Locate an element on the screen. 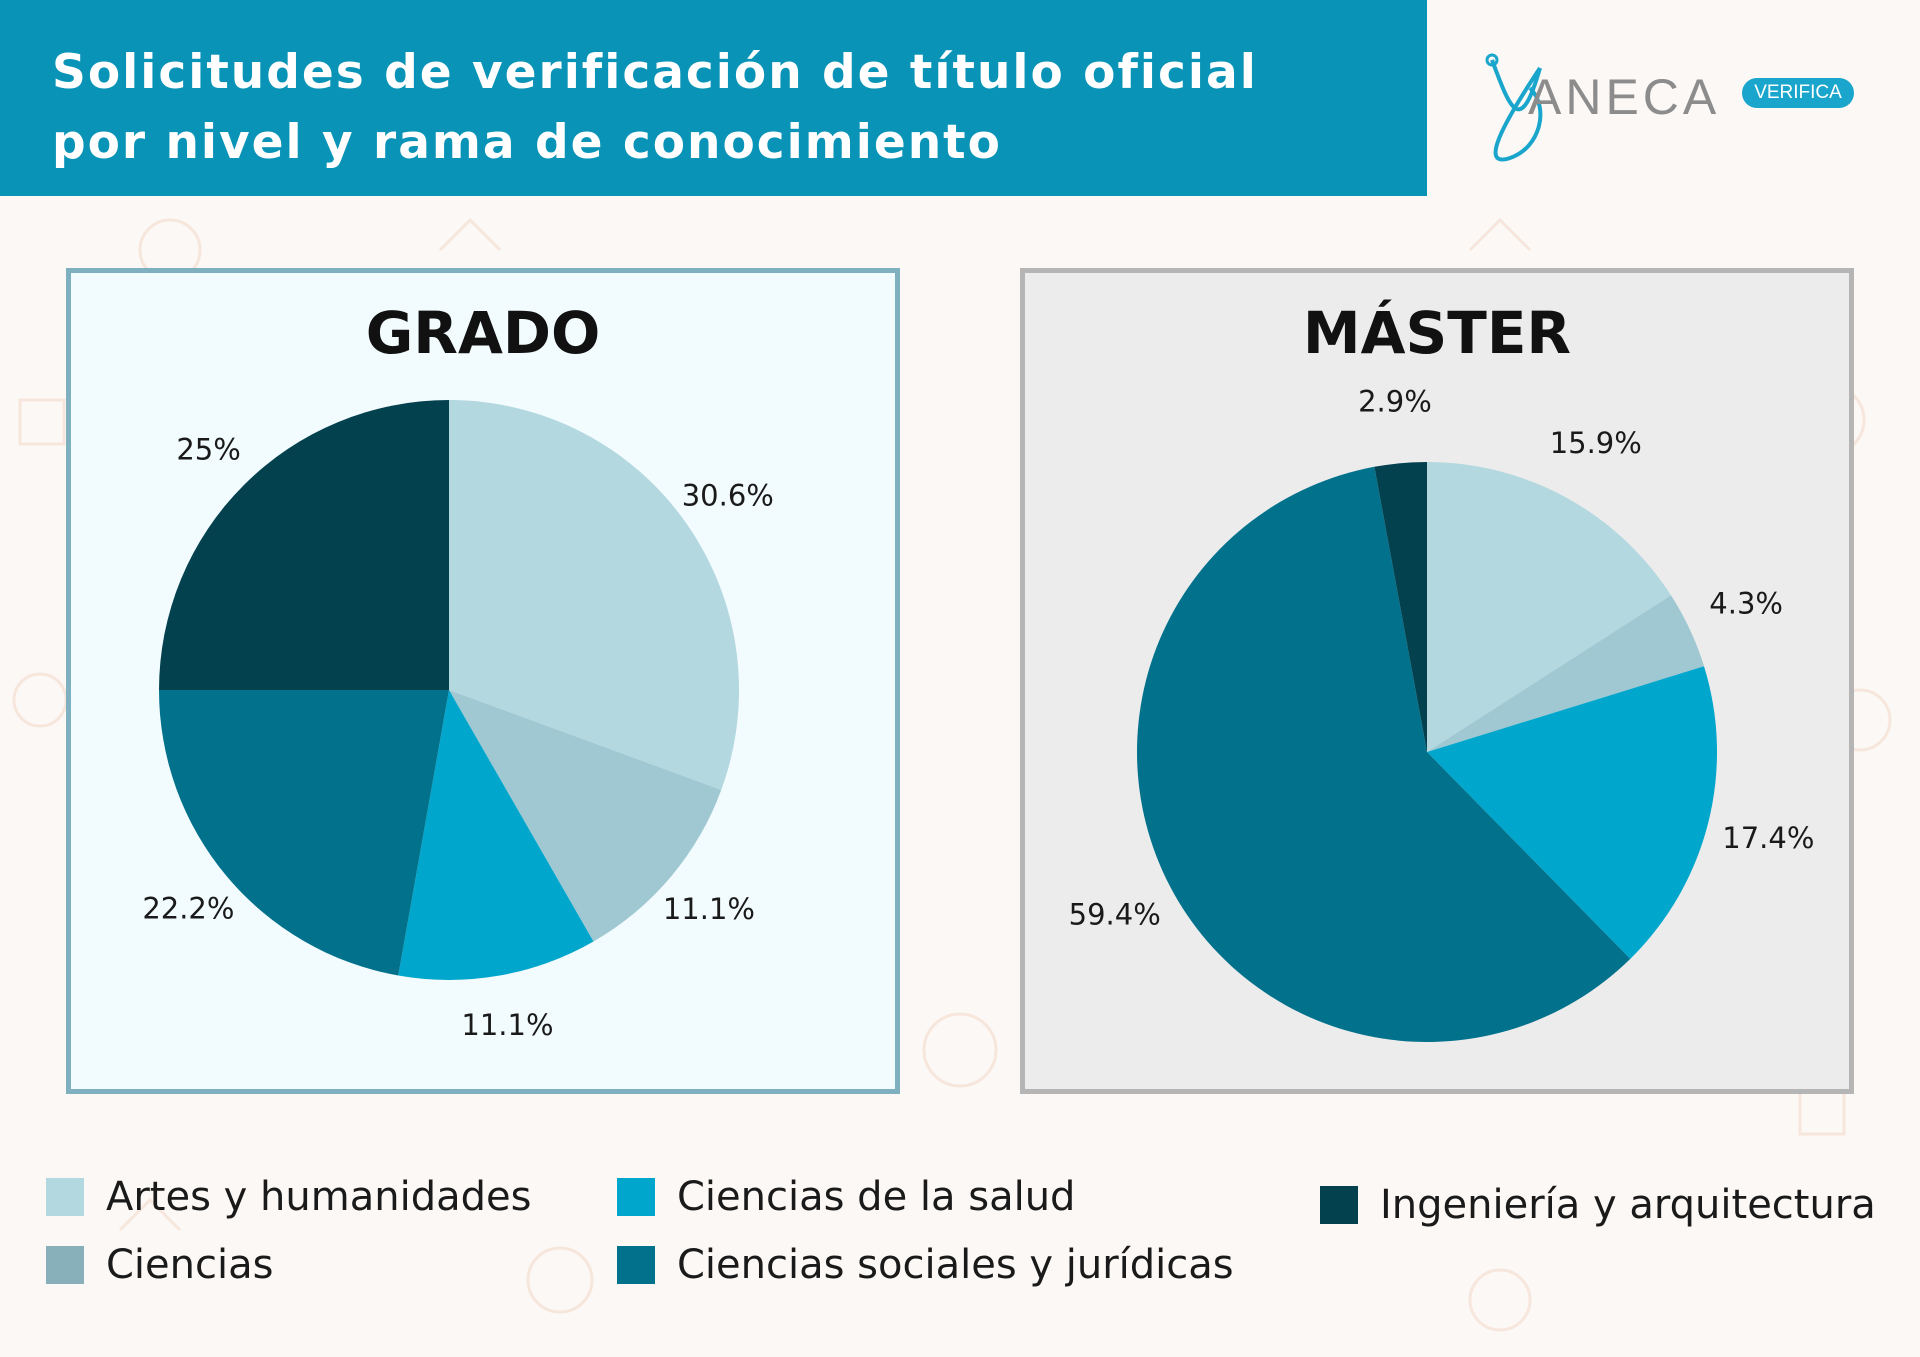 Image resolution: width=1920 pixels, height=1357 pixels. legend-label: Ciencias sociales y jurídicas is located at coordinates (955, 1265).